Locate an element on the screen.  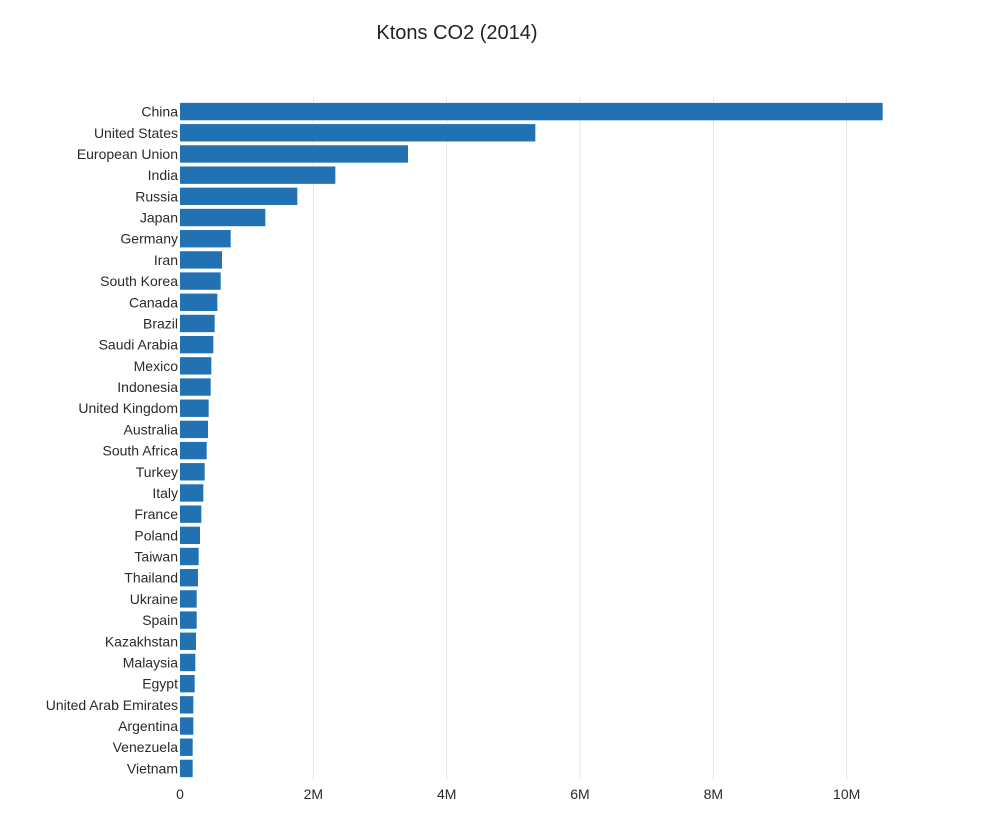
category-label-poland: Poland is located at coordinates (156, 535).